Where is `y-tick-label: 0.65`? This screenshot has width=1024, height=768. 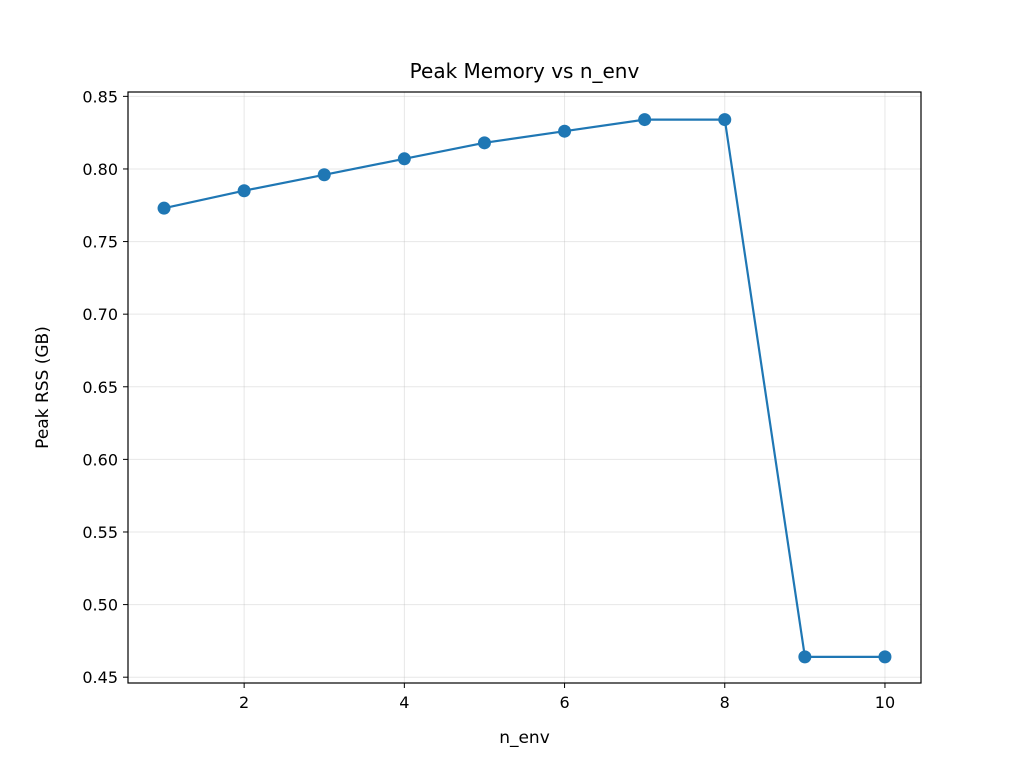 y-tick-label: 0.65 is located at coordinates (100, 387).